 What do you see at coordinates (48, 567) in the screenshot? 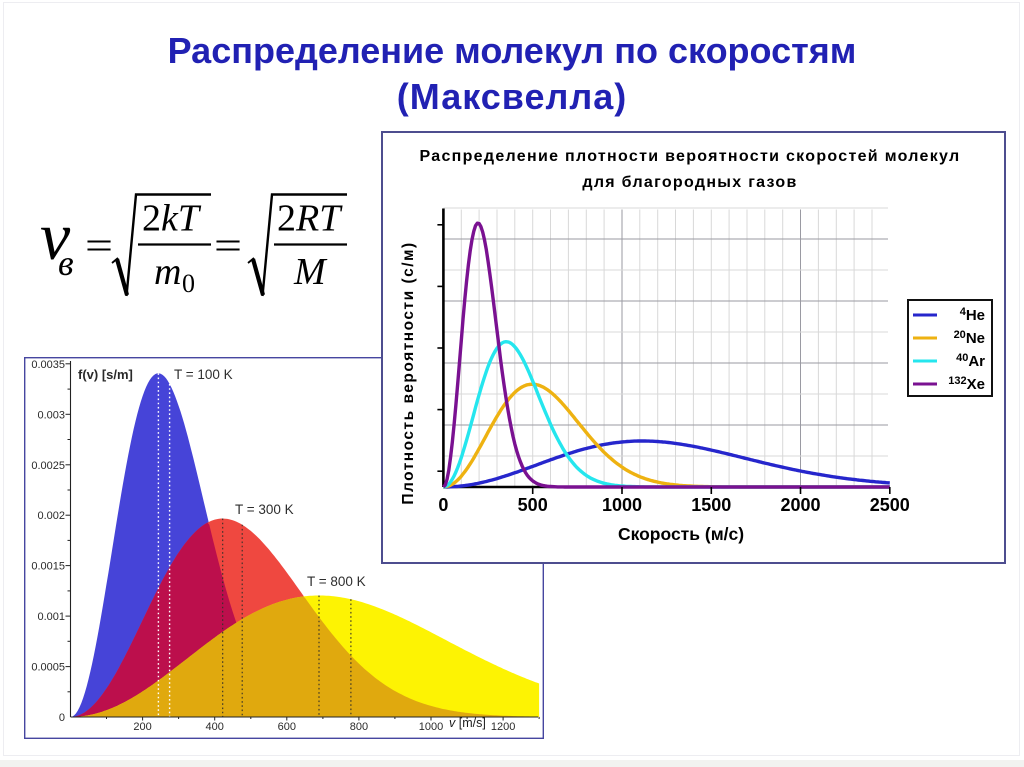
I see `svg-text: 0.0015` at bounding box center [48, 567].